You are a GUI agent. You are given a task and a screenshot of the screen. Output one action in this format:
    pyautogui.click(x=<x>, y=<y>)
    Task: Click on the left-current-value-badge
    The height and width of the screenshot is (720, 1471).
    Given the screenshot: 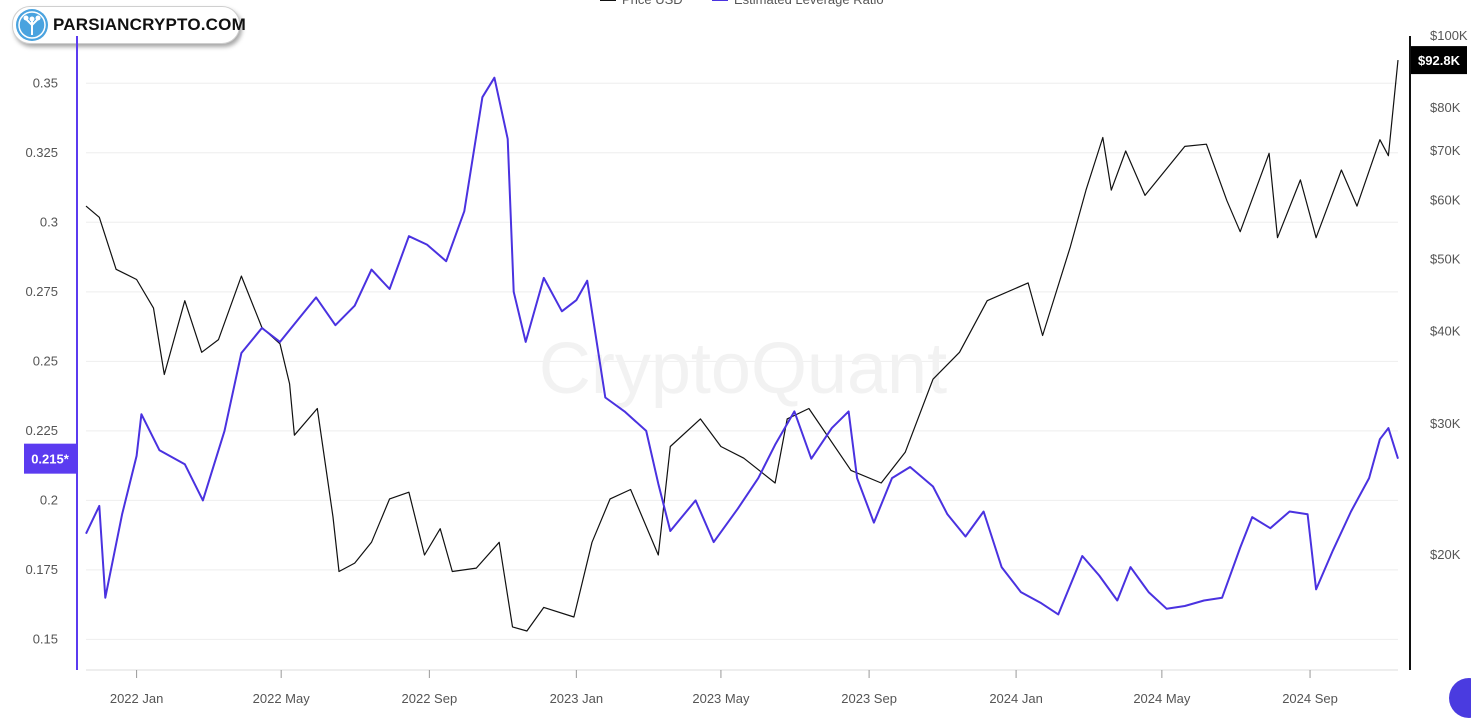 What is the action you would take?
    pyautogui.click(x=50, y=458)
    